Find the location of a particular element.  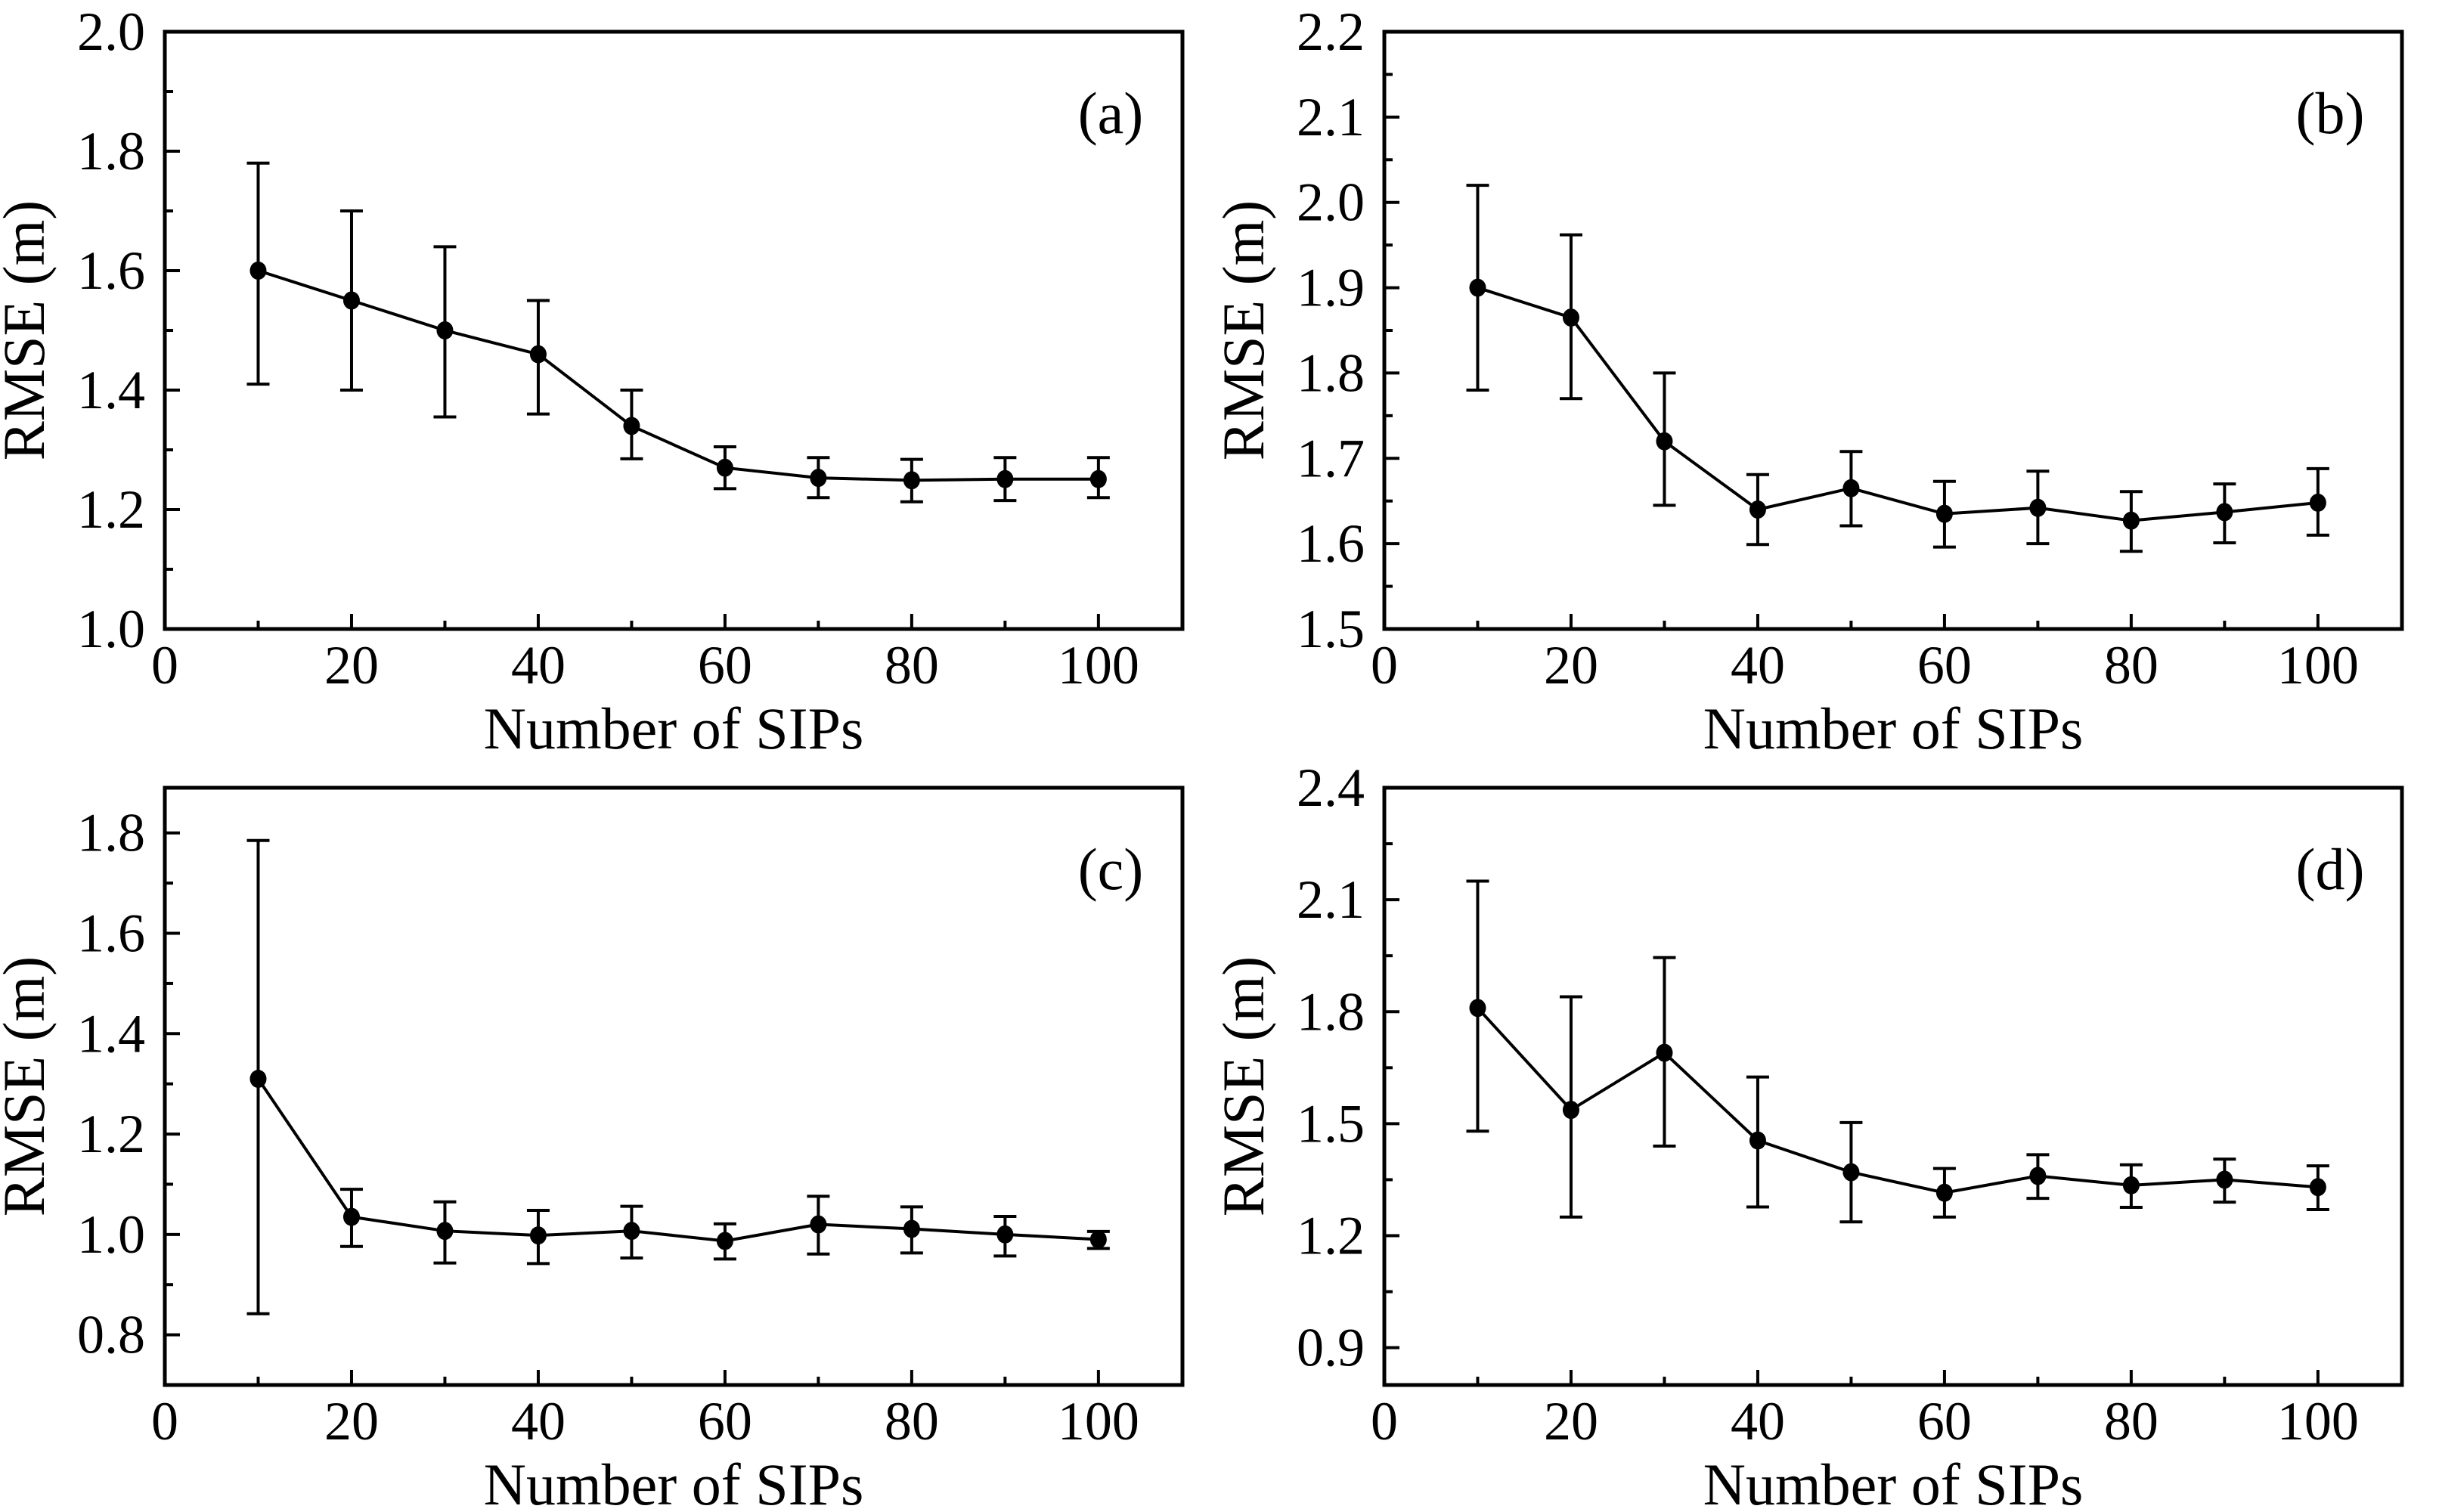

y-tick-labels: 1.0 1.2 1.4 1.6 1.8 2.0 is located at coordinates (111, 331).